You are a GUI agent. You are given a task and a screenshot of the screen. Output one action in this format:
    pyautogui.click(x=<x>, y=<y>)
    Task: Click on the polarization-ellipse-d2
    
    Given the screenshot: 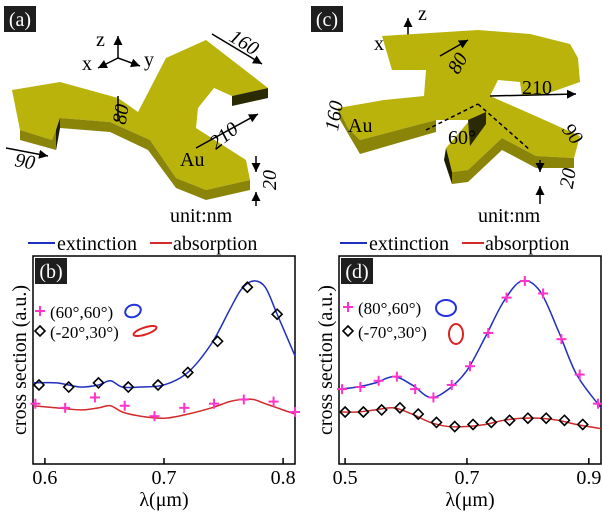 What is the action you would take?
    pyautogui.click(x=456, y=334)
    